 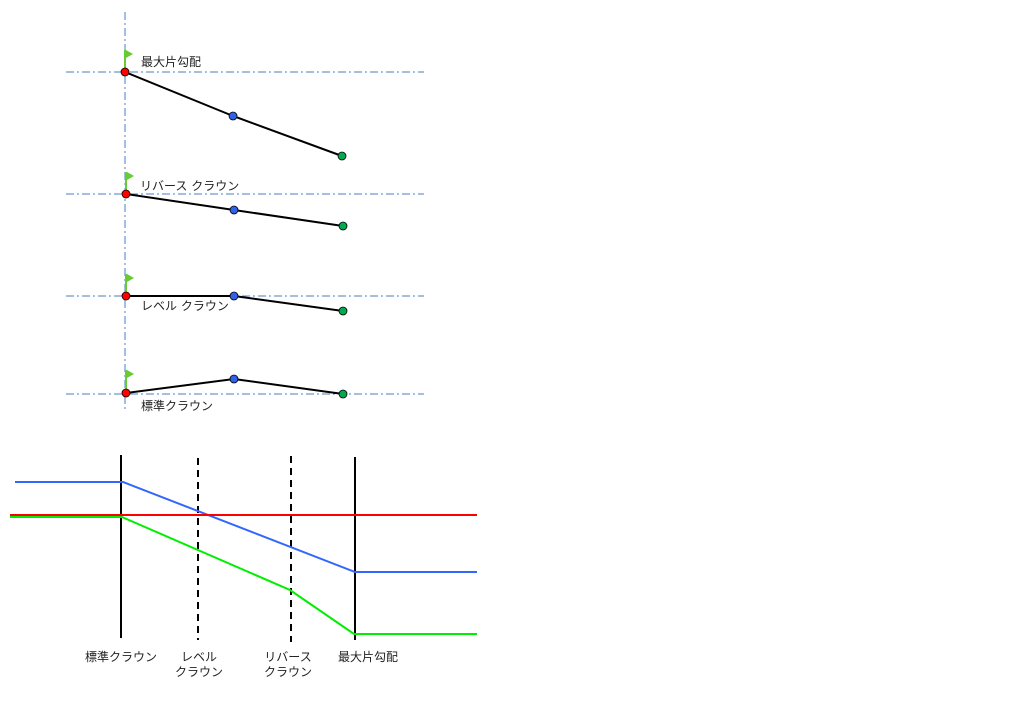 I want to click on station-label: 標準クラウン, so click(x=121, y=656).